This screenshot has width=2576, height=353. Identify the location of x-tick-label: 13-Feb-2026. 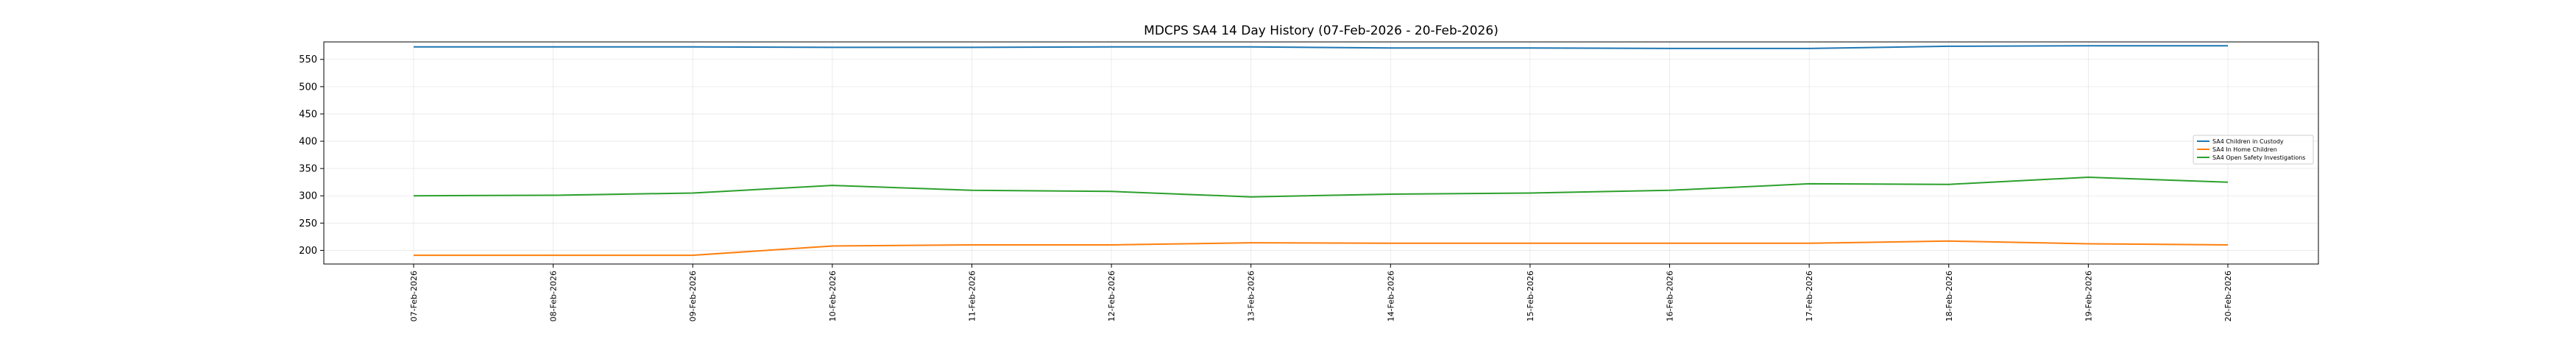
(1251, 296).